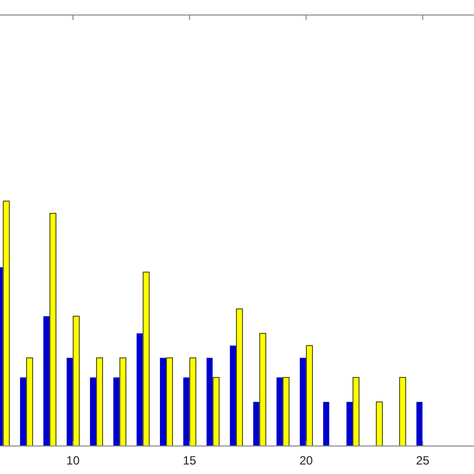 The height and width of the screenshot is (474, 474). Describe the element at coordinates (306, 461) in the screenshot. I see `x-tick-label: 20` at that location.